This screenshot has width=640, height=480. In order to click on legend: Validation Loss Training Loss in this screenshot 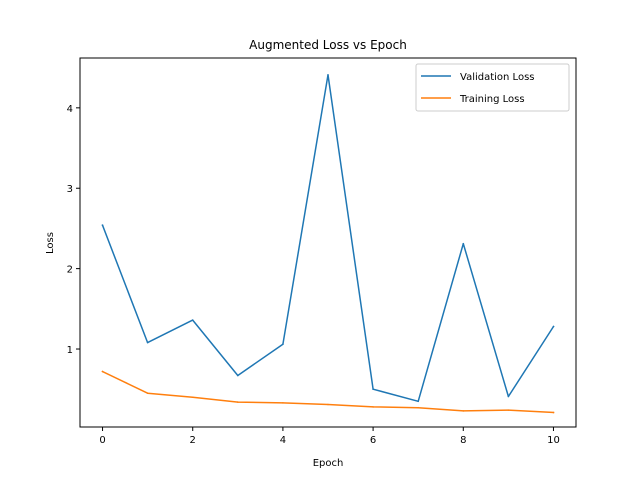, I will do `click(492, 87)`.